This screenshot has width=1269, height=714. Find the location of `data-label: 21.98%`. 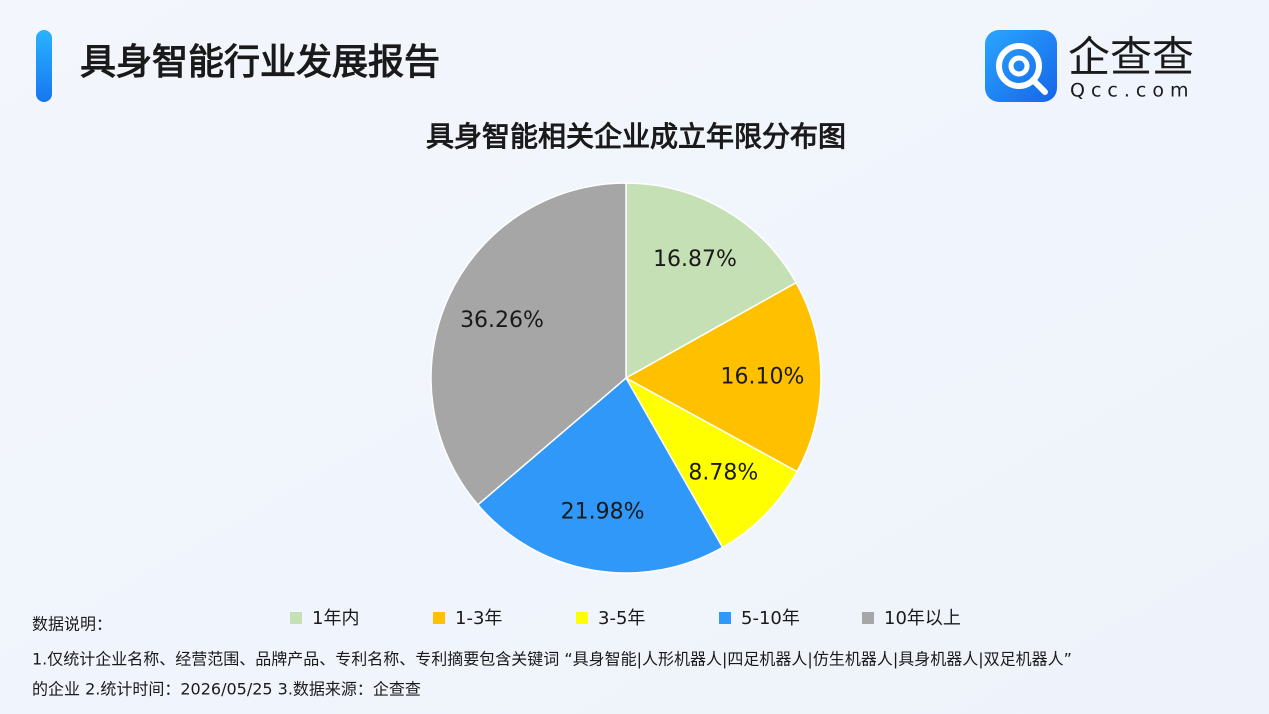

data-label: 21.98% is located at coordinates (603, 511).